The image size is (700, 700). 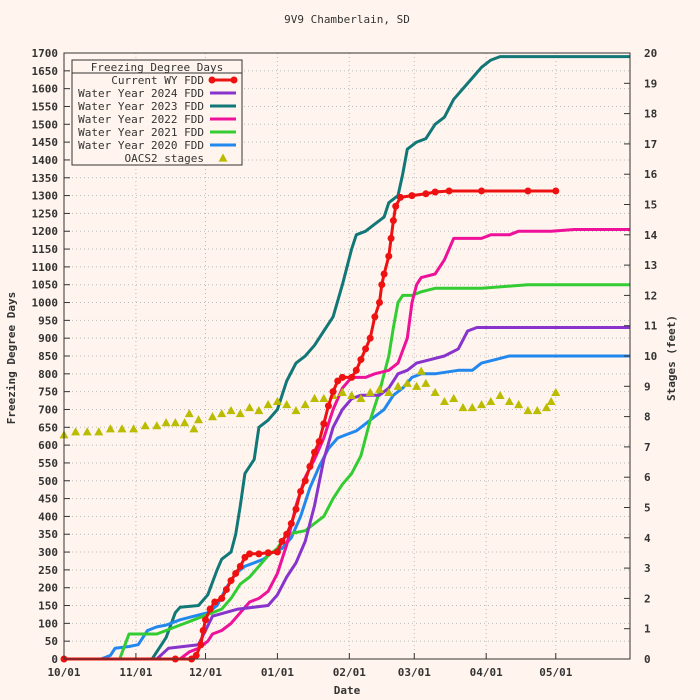 I want to click on y-tick-label: 1150, so click(x=45, y=249).